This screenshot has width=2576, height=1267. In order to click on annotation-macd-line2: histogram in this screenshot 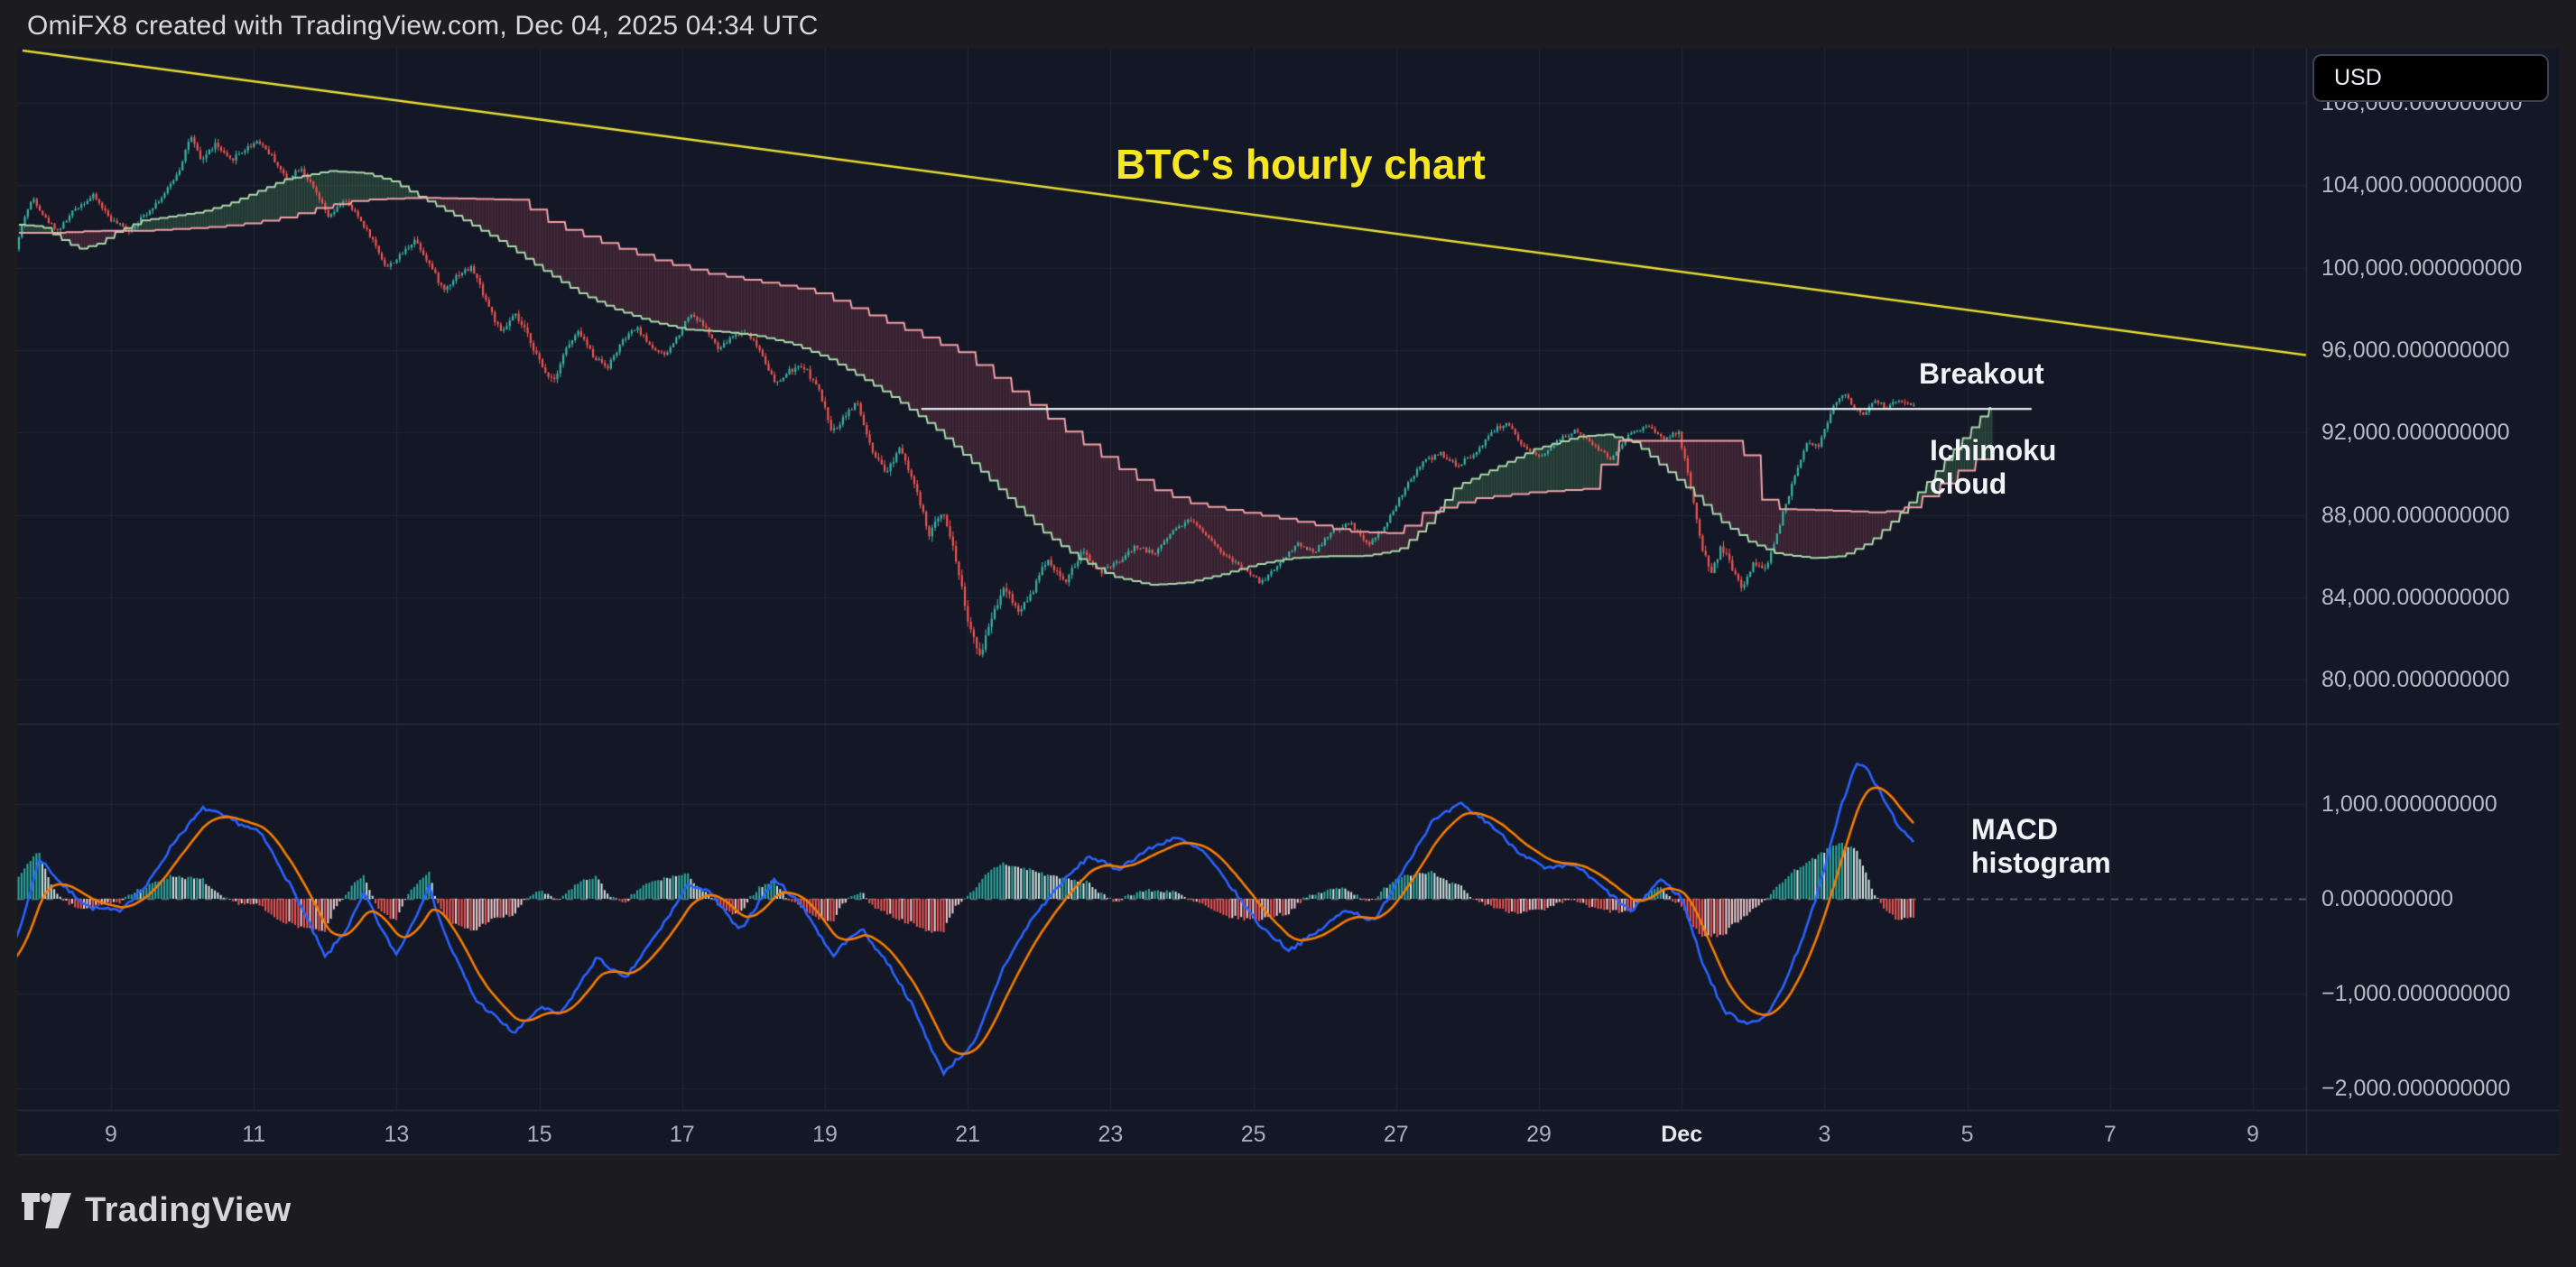, I will do `click(2041, 862)`.